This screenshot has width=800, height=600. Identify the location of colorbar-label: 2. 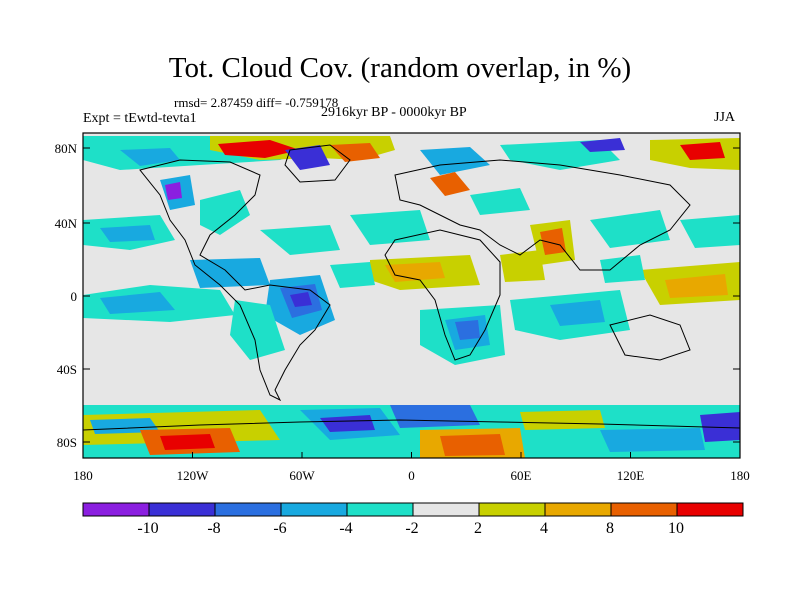
(478, 528).